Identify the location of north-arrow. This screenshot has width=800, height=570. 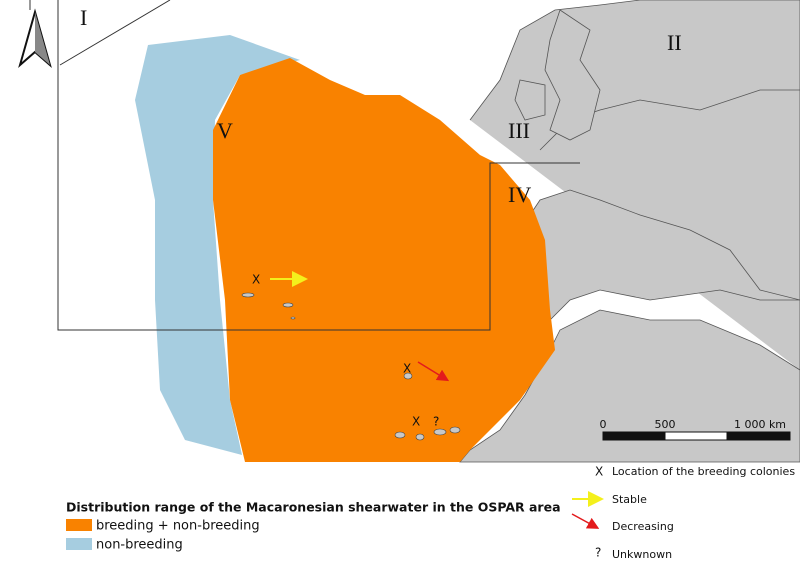
(35, 38).